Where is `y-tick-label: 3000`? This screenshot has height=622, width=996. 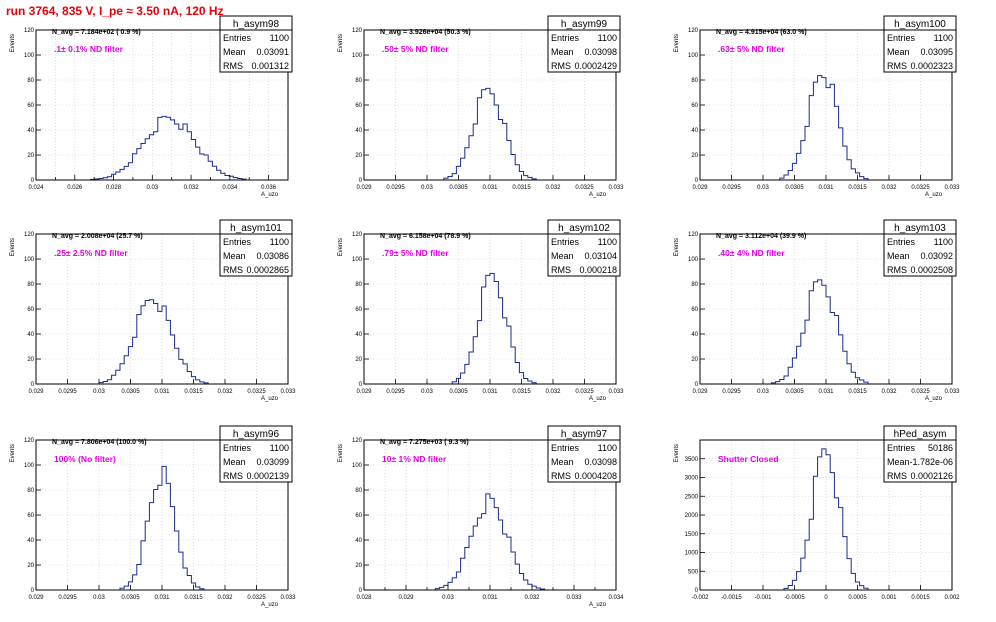 y-tick-label: 3000 is located at coordinates (692, 479).